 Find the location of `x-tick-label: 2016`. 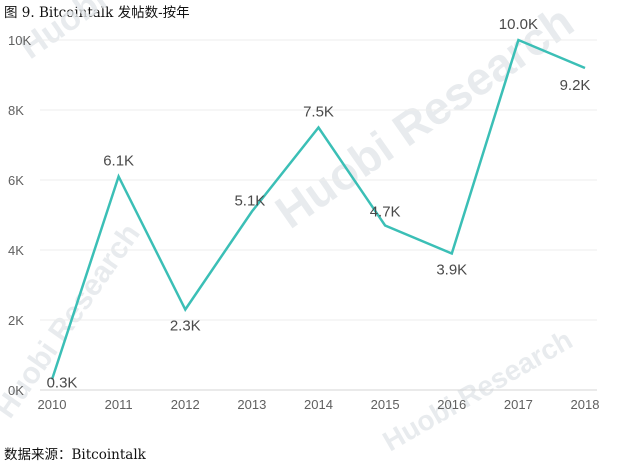

x-tick-label: 2016 is located at coordinates (451, 404).